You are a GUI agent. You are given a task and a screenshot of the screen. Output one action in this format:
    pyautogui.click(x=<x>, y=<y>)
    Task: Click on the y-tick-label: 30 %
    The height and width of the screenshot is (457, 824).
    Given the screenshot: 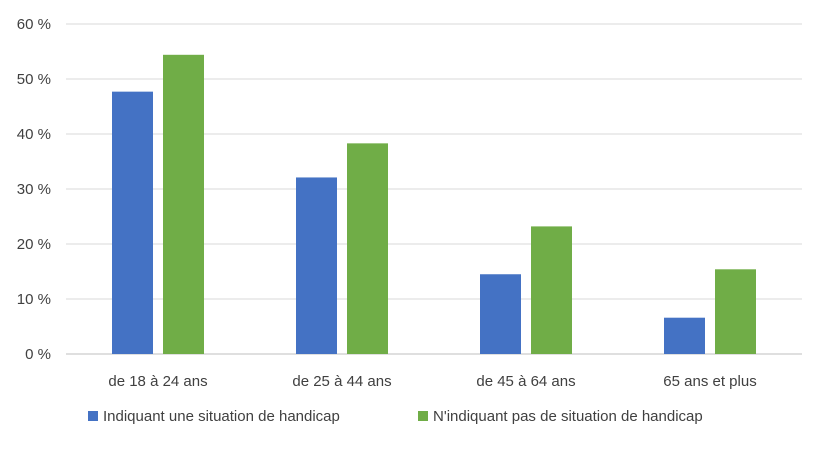 What is the action you would take?
    pyautogui.click(x=34, y=189)
    